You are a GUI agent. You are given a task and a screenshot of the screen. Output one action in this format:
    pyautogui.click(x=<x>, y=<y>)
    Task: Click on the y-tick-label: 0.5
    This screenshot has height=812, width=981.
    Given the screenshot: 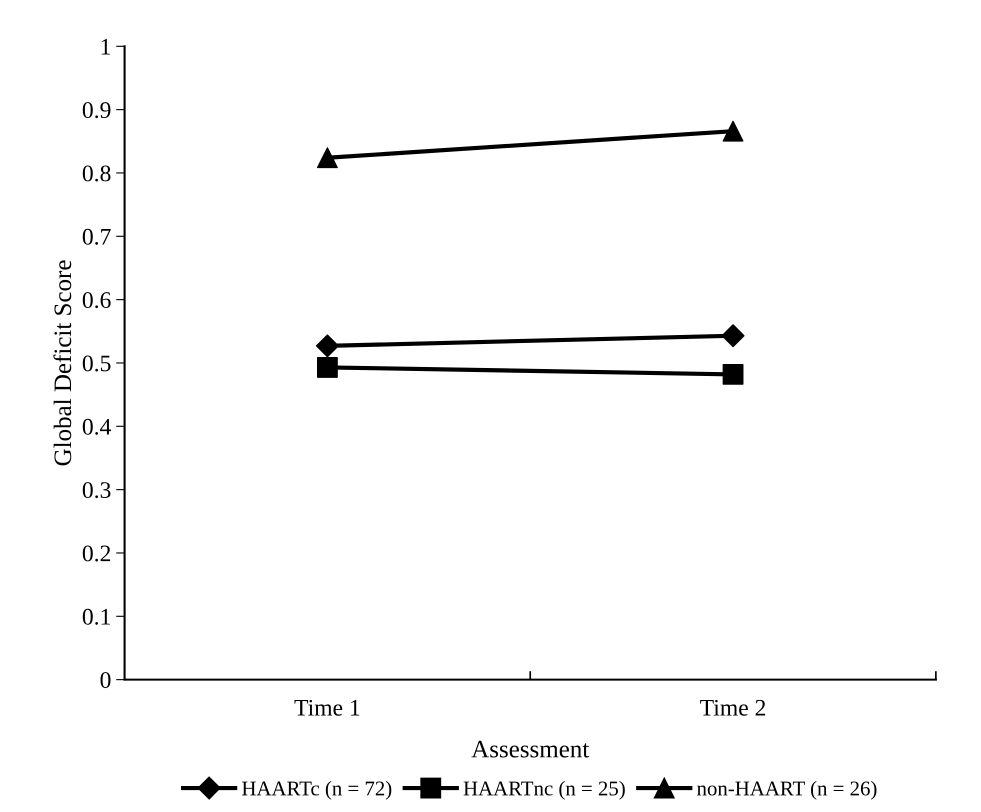 What is the action you would take?
    pyautogui.click(x=96, y=363)
    